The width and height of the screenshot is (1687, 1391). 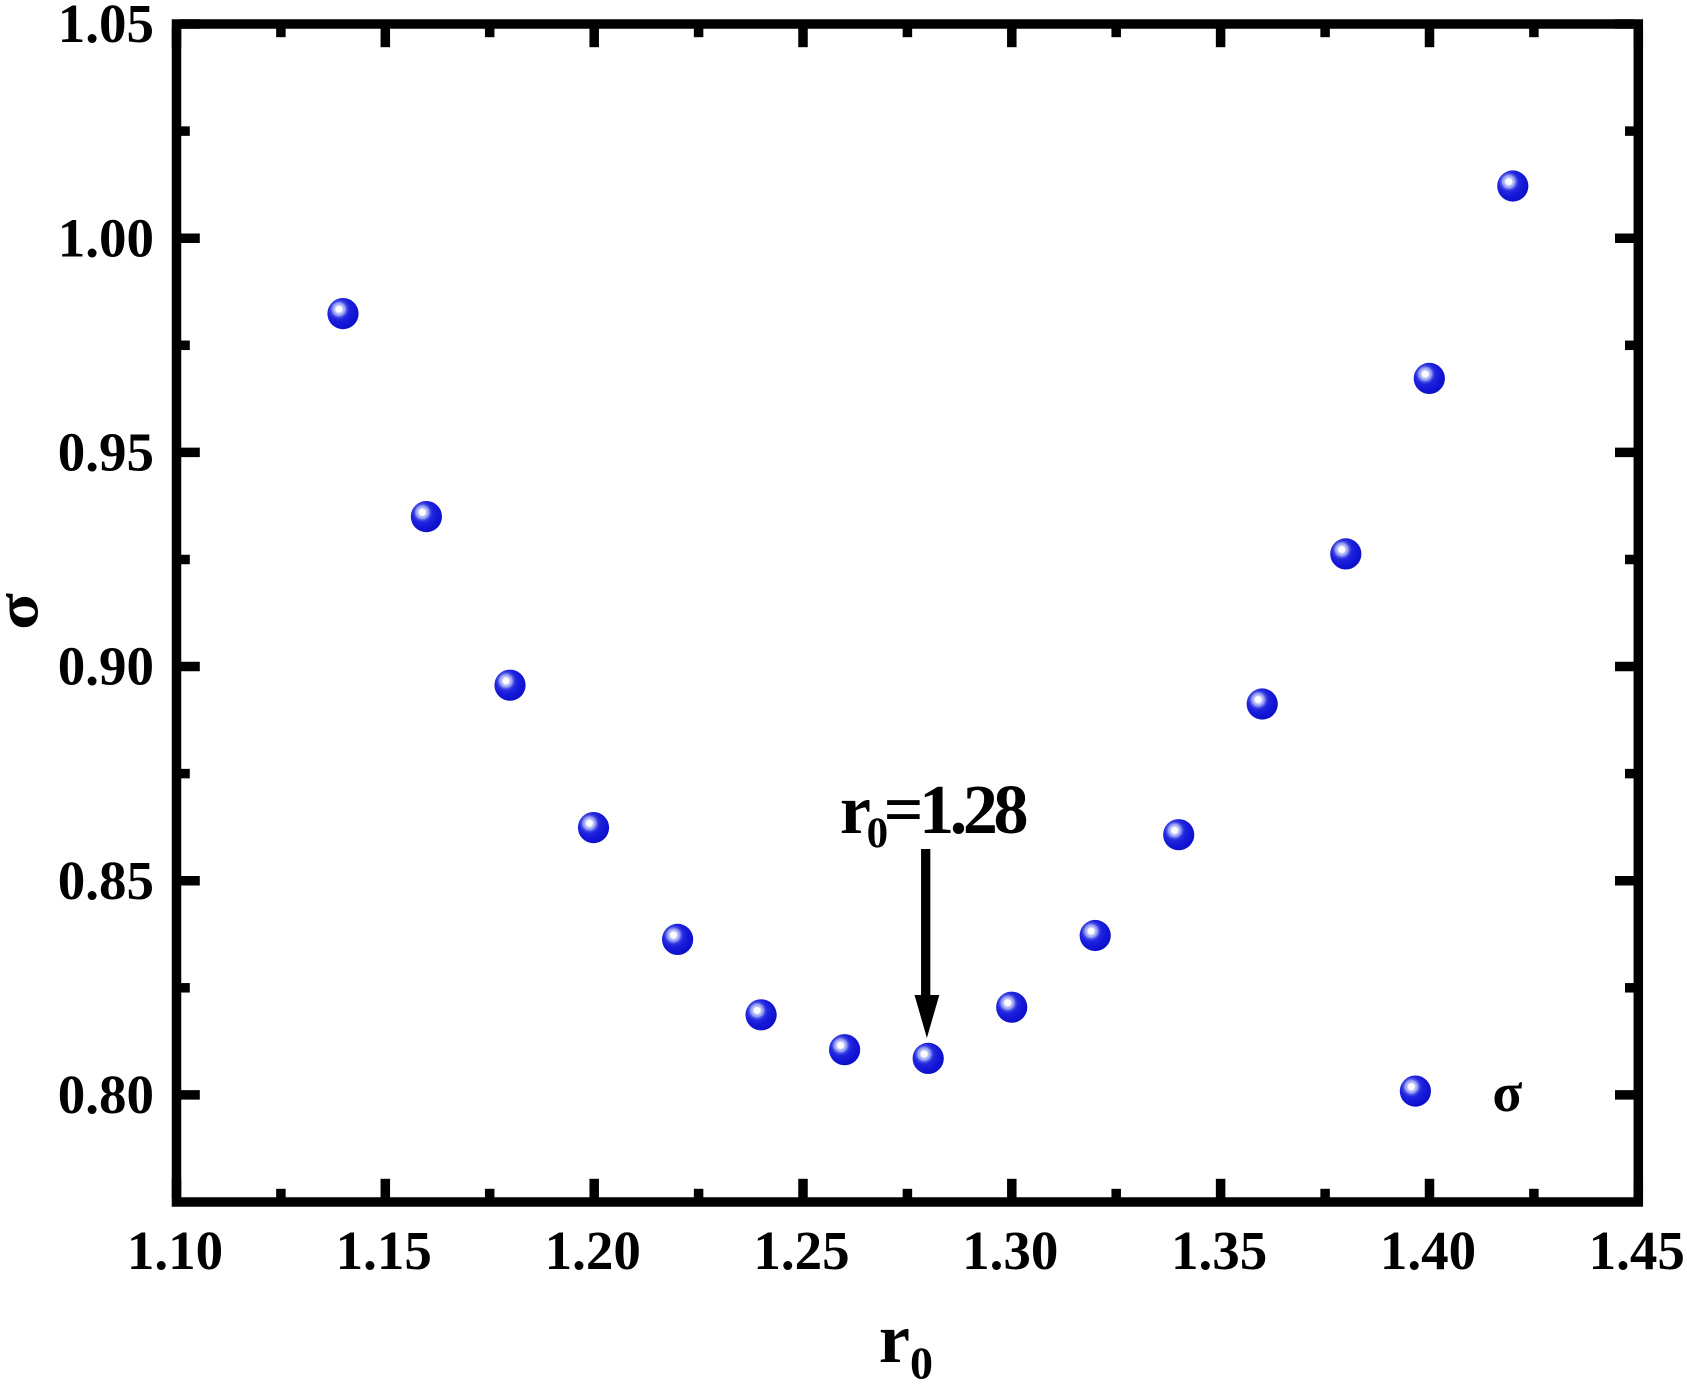 I want to click on svg-text: 1.10, so click(x=175, y=1250).